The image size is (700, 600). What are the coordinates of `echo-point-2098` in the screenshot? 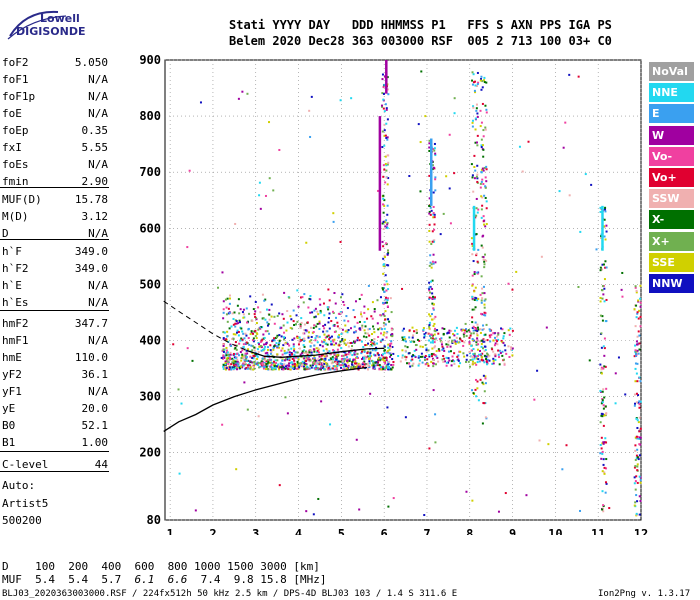 It's located at (476, 234).